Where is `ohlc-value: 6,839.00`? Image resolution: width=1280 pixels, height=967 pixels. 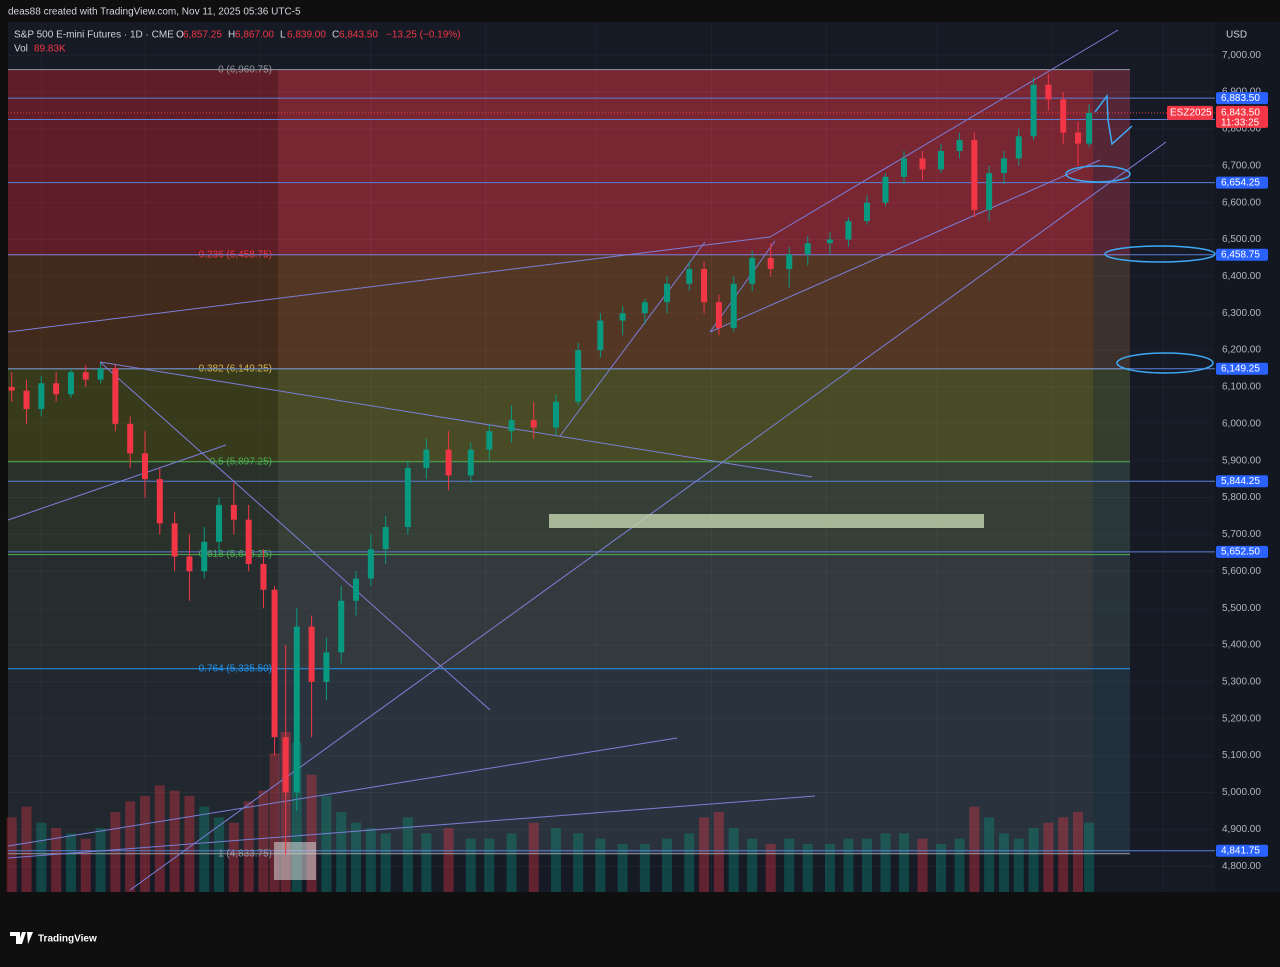 ohlc-value: 6,839.00 is located at coordinates (306, 35).